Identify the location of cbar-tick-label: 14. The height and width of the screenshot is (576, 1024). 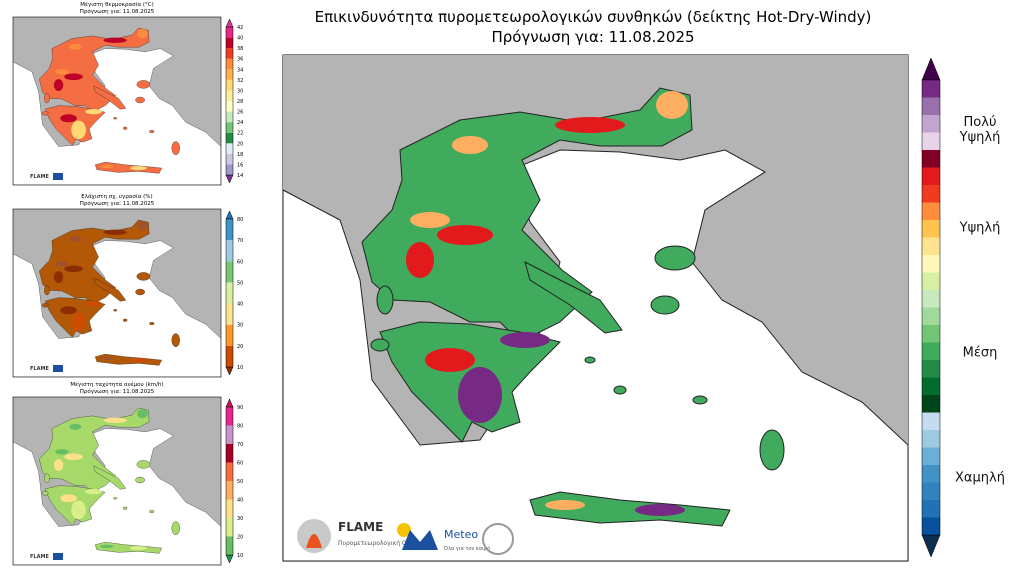
(240, 176).